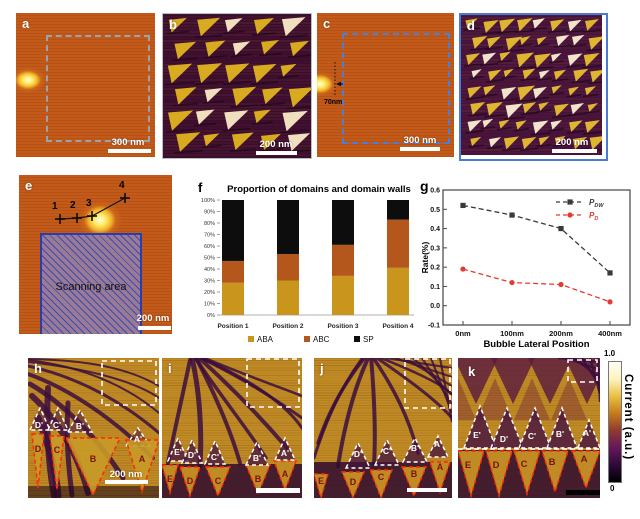  What do you see at coordinates (209, 305) in the screenshot?
I see `y-axis-tick-label: 10%` at bounding box center [209, 305].